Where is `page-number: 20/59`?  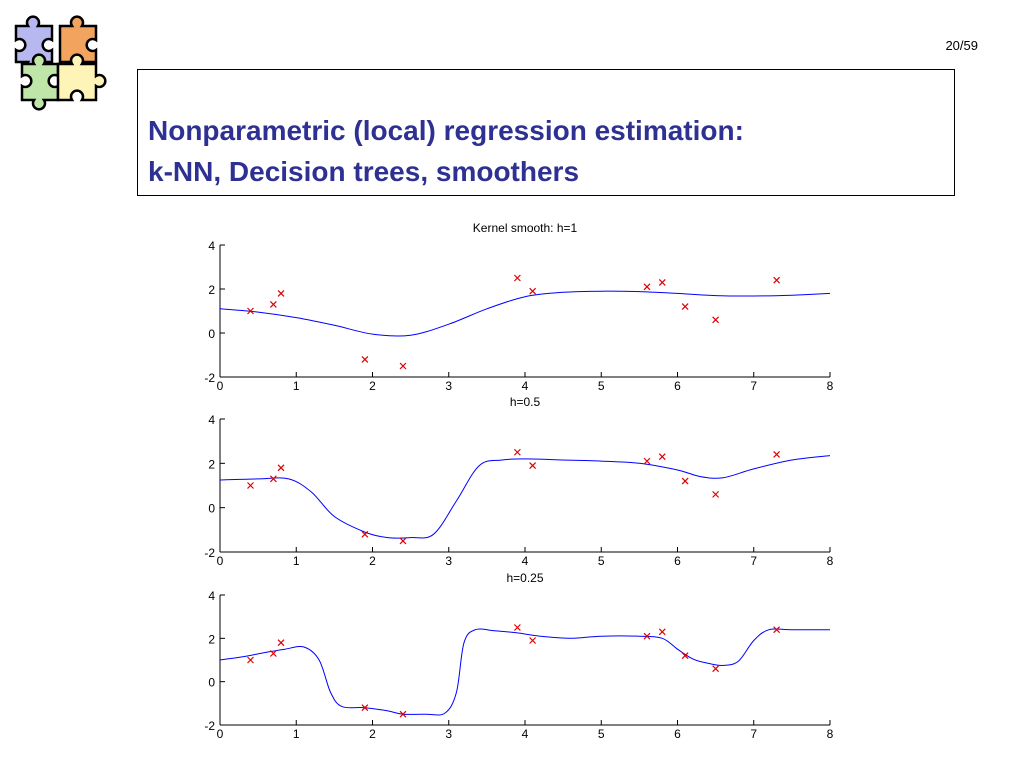 page-number: 20/59 is located at coordinates (961, 45).